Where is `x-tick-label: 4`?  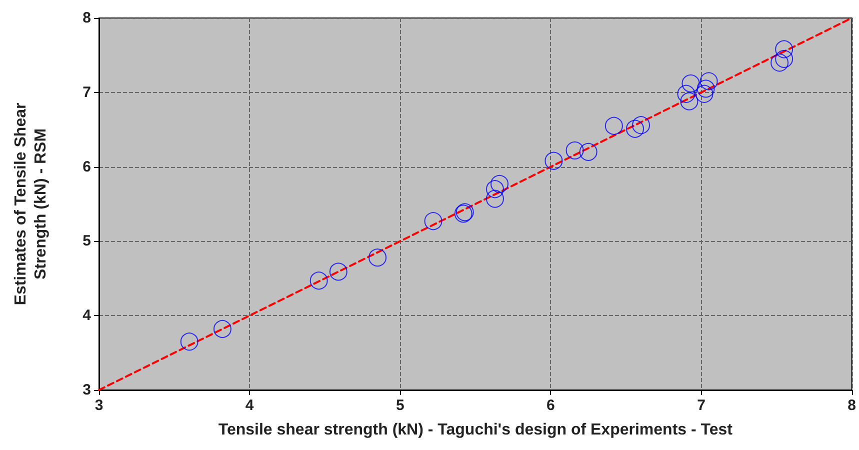
x-tick-label: 4 is located at coordinates (249, 405).